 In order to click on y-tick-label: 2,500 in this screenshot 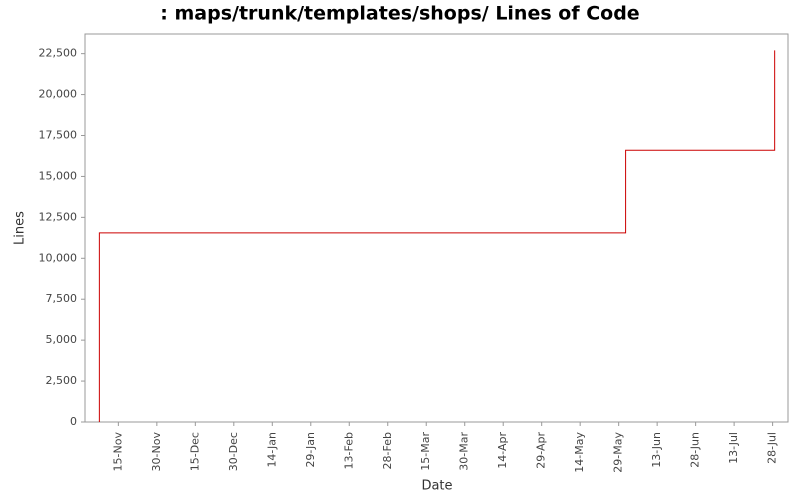, I will do `click(62, 380)`.